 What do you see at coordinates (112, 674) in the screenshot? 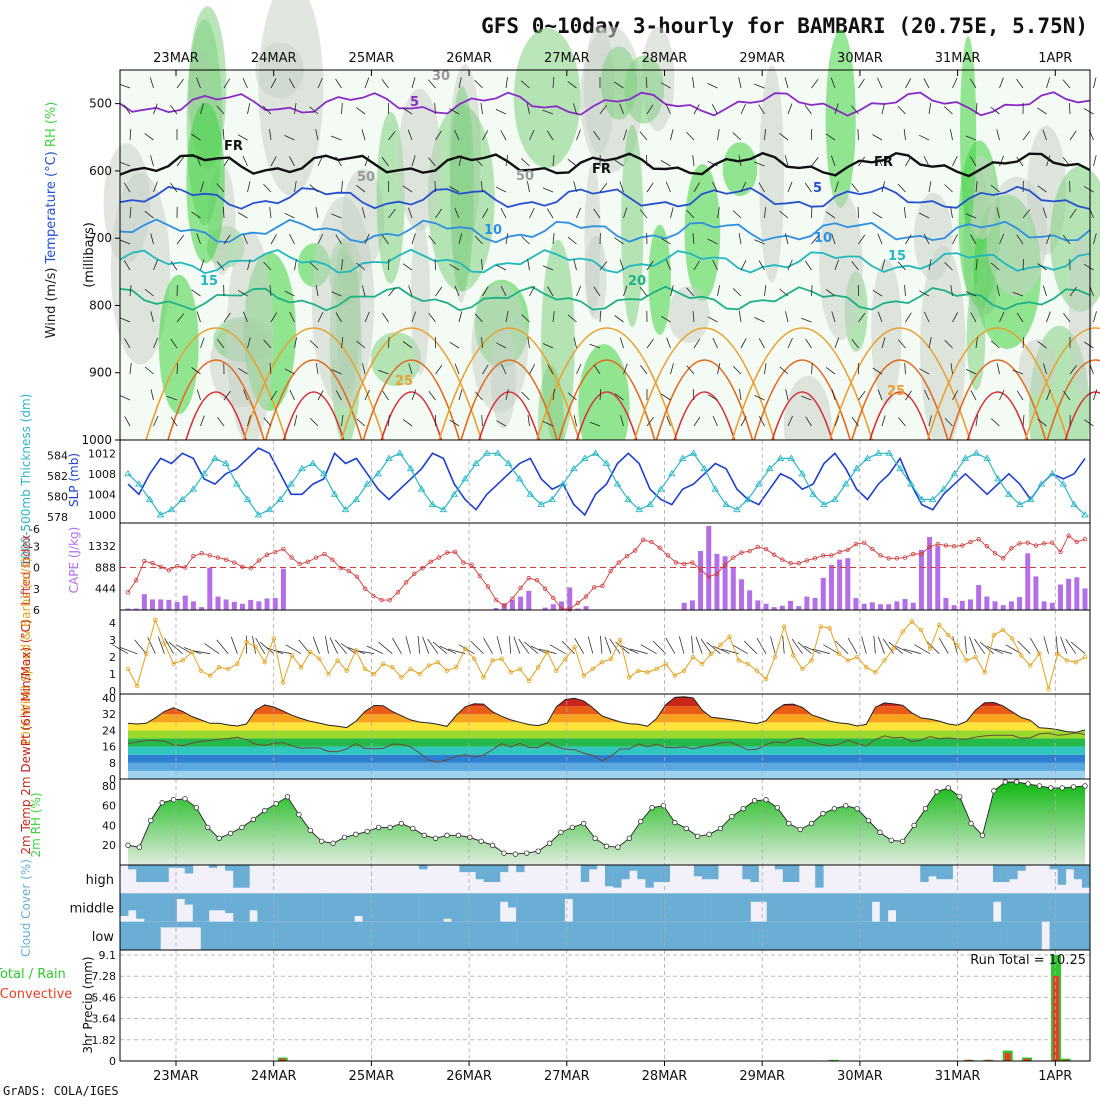
I see `wind-tick-label: 1` at bounding box center [112, 674].